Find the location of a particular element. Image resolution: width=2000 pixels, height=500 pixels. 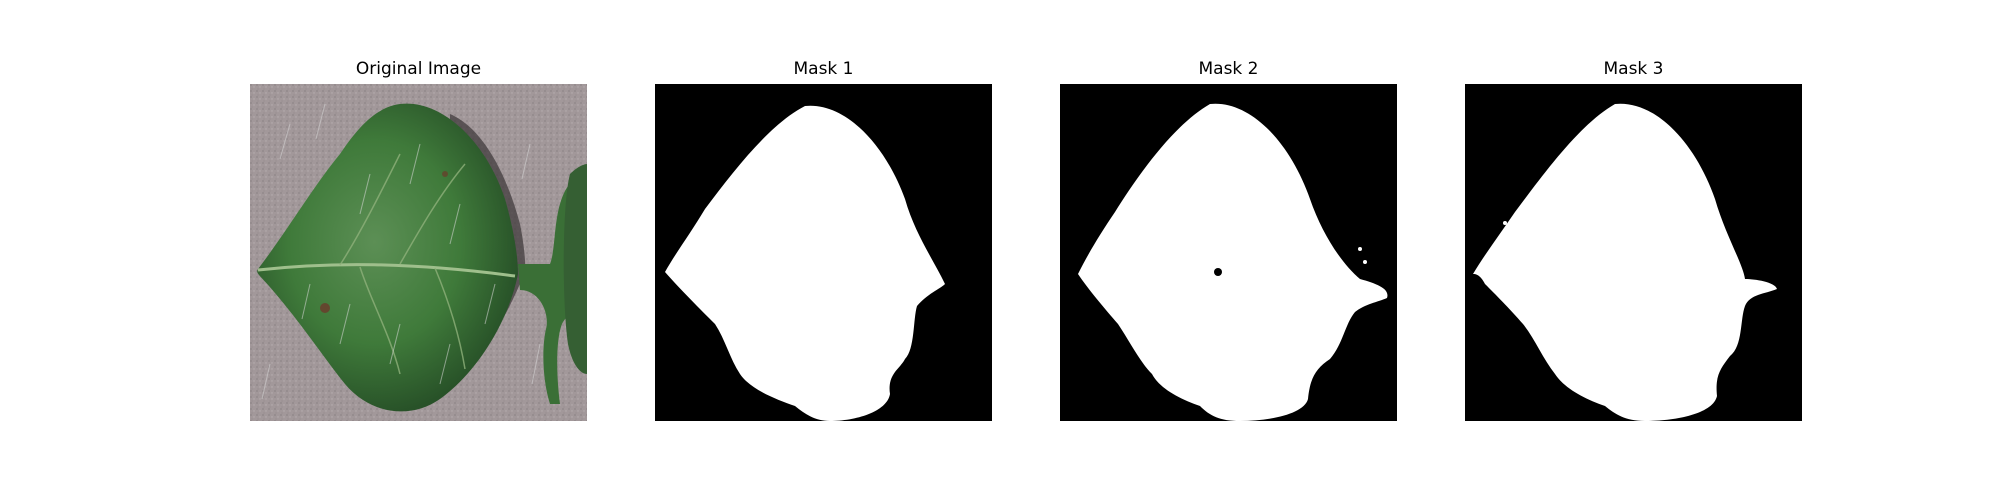

mask-2-image is located at coordinates (1228, 252).